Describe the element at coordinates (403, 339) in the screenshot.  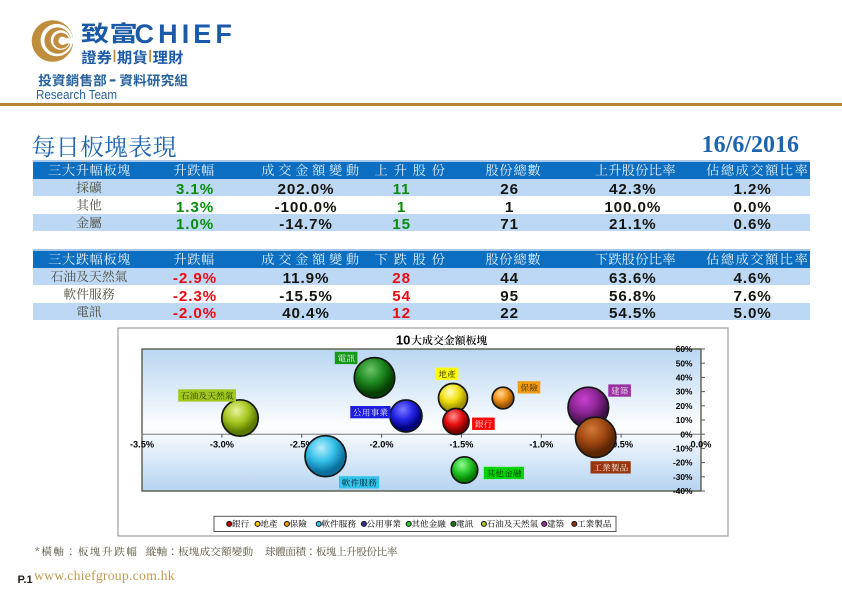
I see `svg-text: 10` at that location.